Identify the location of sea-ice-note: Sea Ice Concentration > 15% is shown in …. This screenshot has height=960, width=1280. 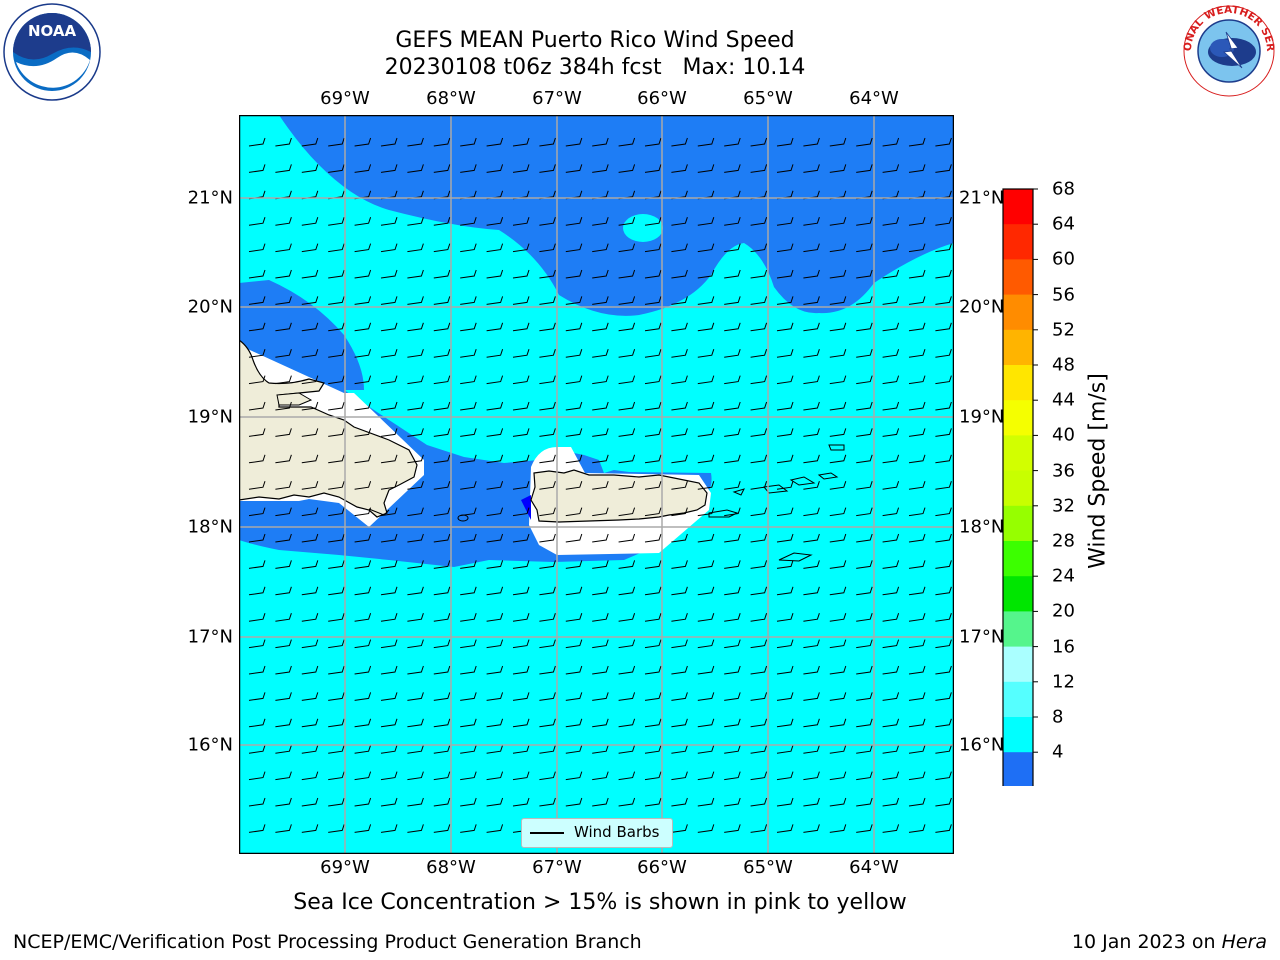
(600, 902).